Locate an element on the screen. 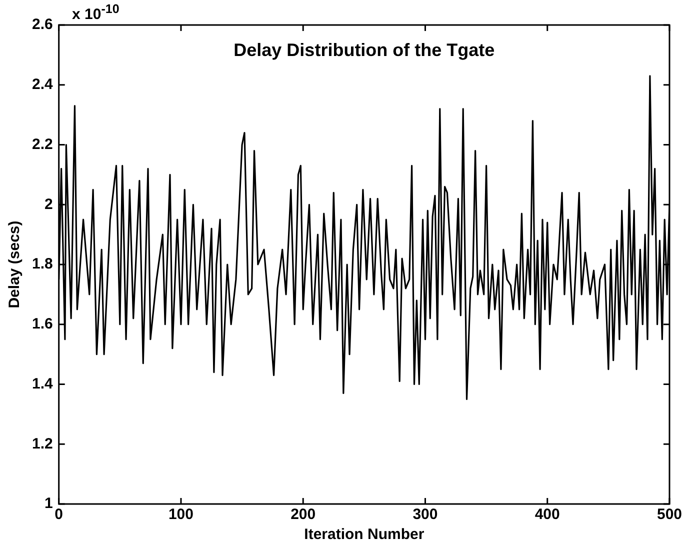 The image size is (684, 550). y-tick-label: 1.4 is located at coordinates (43, 383).